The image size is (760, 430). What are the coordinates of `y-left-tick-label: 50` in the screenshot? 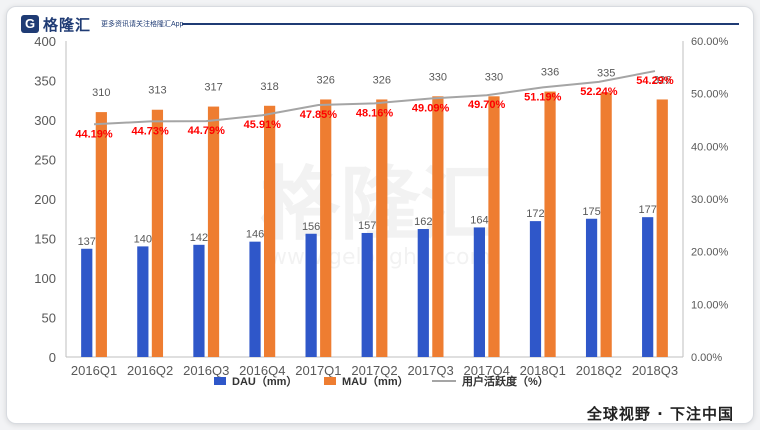 It's located at (49, 318).